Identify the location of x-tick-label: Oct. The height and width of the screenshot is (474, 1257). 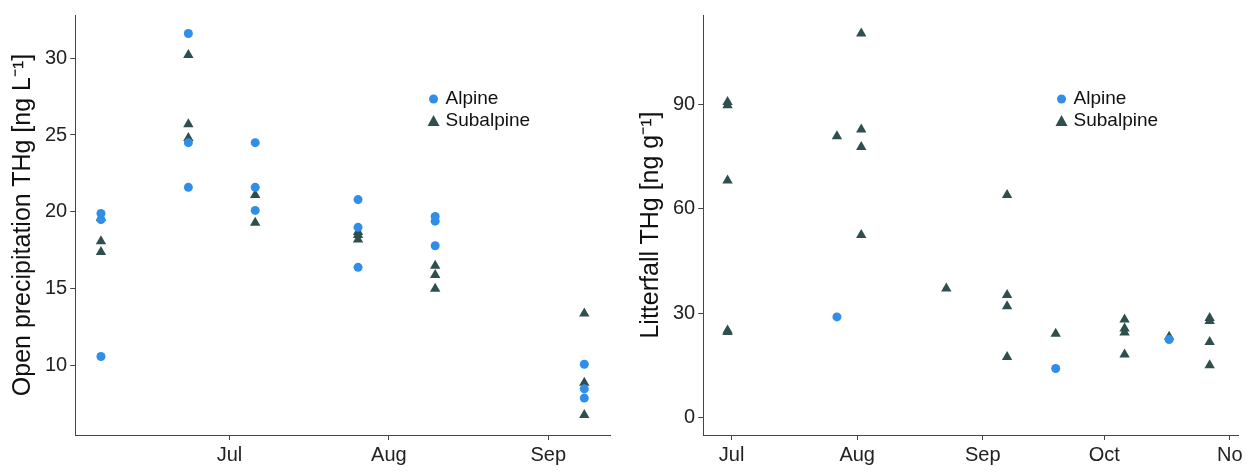
(1104, 453).